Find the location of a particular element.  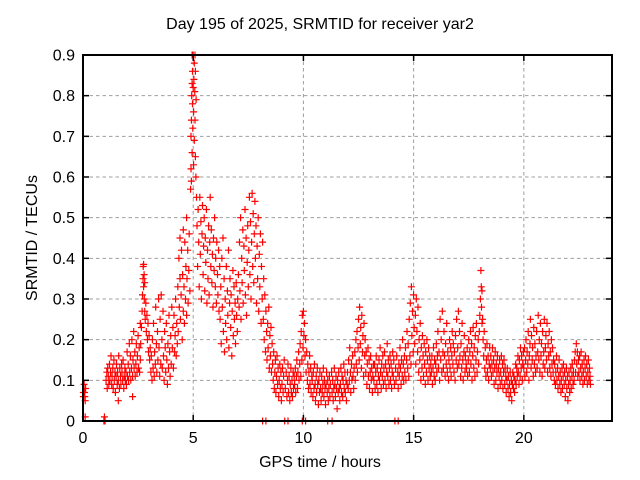

y-tick-label: 0.8 is located at coordinates (64, 96).